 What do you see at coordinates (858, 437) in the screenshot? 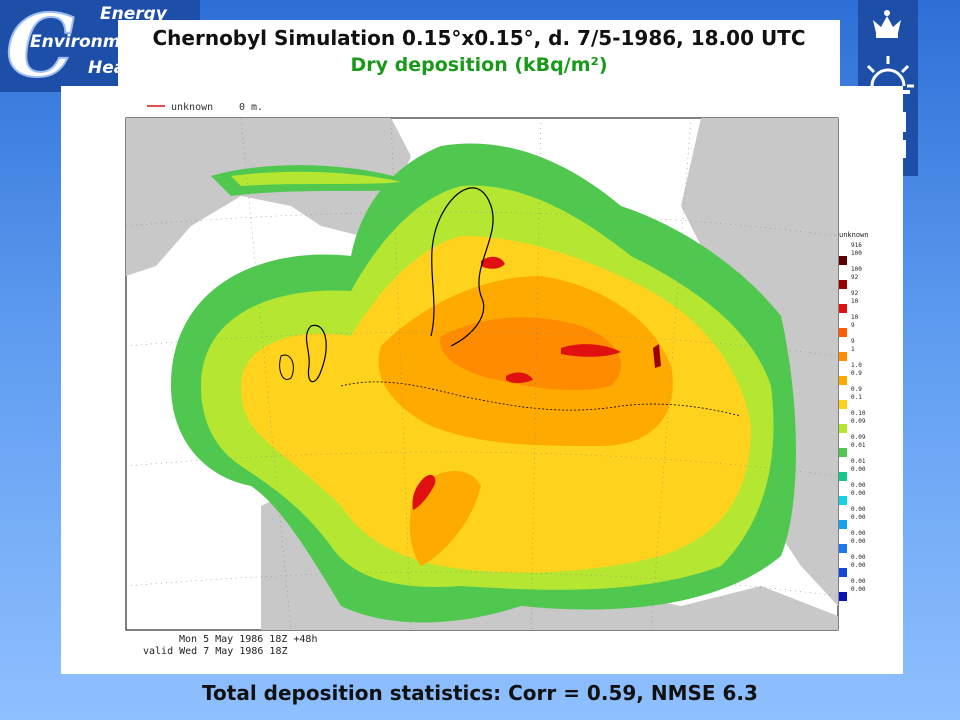
I see `scale-top-label: 0.09` at bounding box center [858, 437].